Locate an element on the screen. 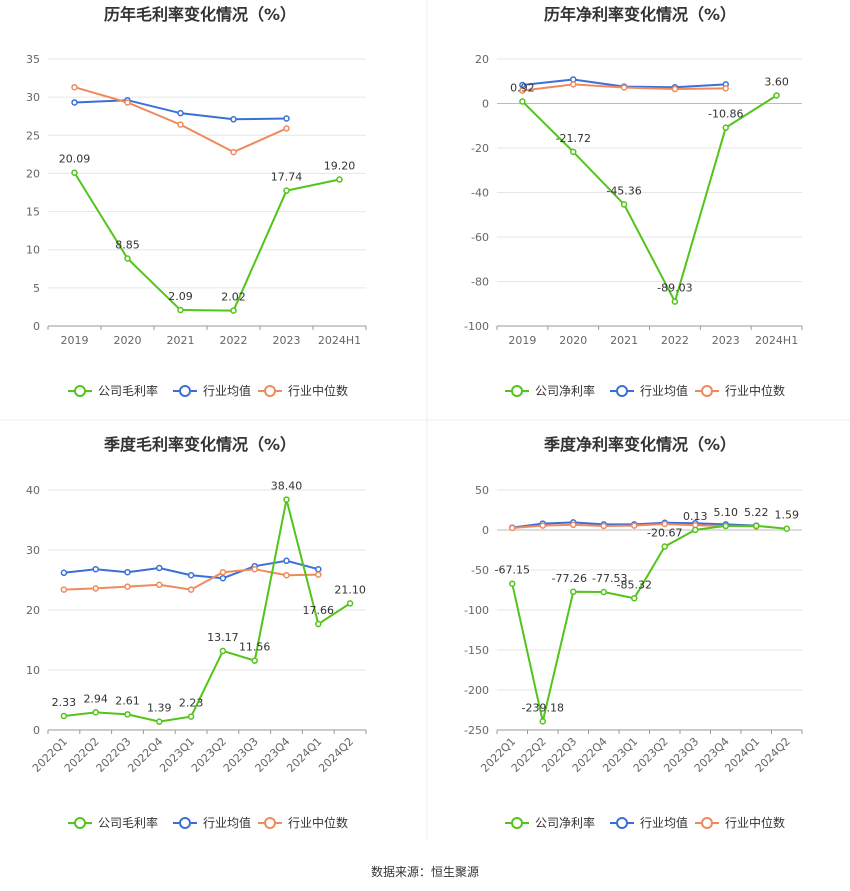  x-tick-label: 2024H1 is located at coordinates (776, 340).